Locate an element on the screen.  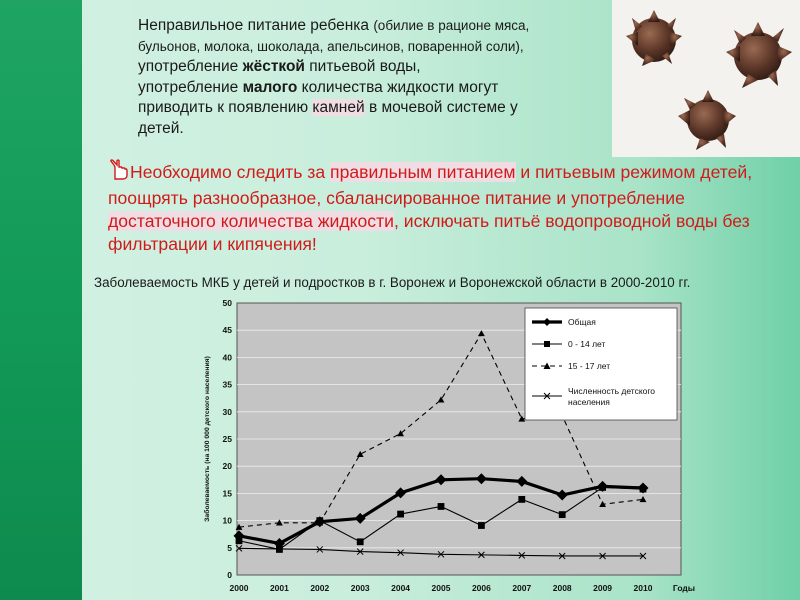
intro-line5-highlight: камней is located at coordinates (338, 108).